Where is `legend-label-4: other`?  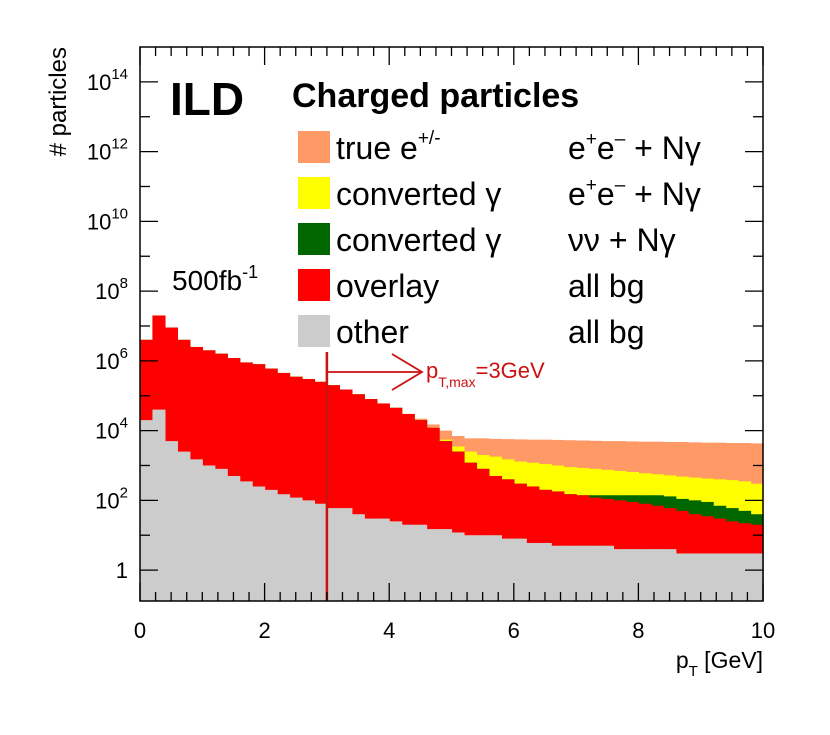
legend-label-4: other is located at coordinates (372, 332).